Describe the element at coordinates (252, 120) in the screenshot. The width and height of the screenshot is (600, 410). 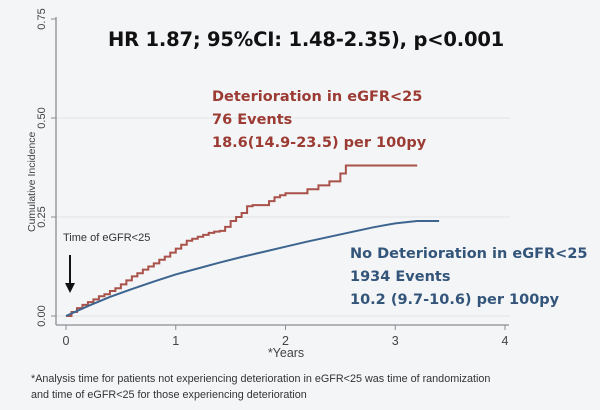
I see `annotation-line: 76 Events` at that location.